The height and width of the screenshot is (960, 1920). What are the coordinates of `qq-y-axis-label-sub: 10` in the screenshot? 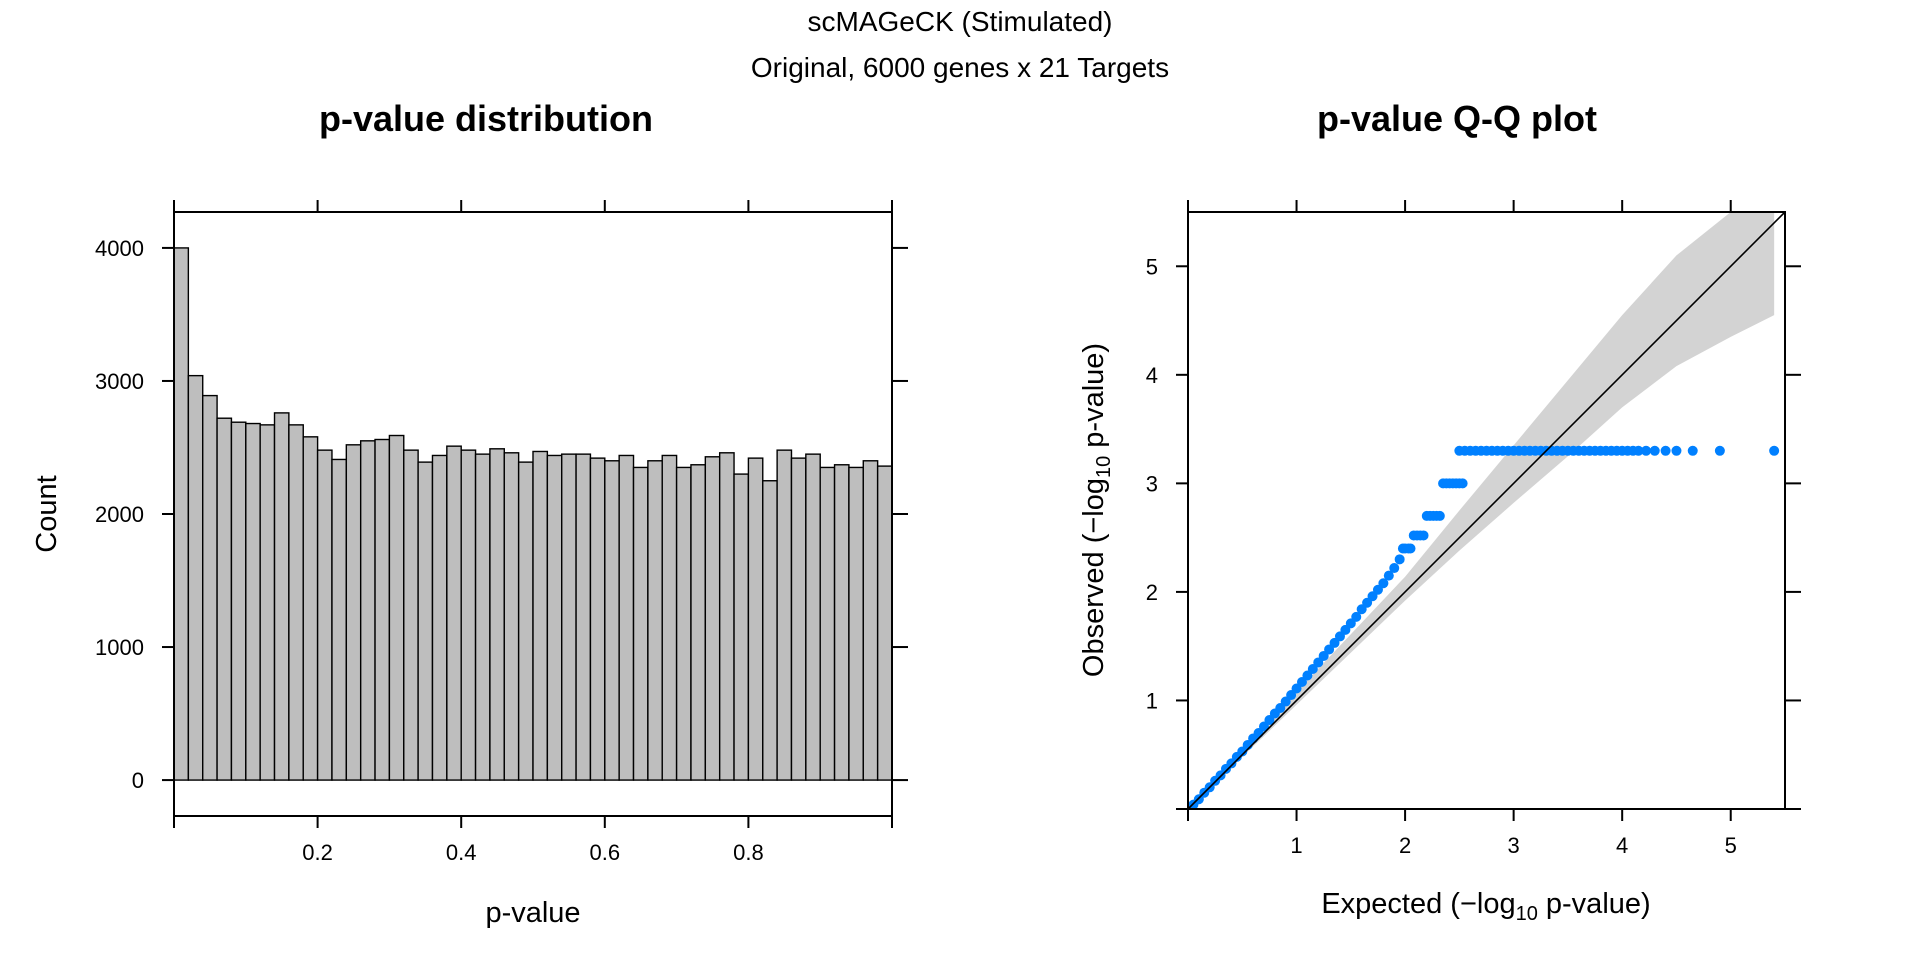 It's located at (1104, 467).